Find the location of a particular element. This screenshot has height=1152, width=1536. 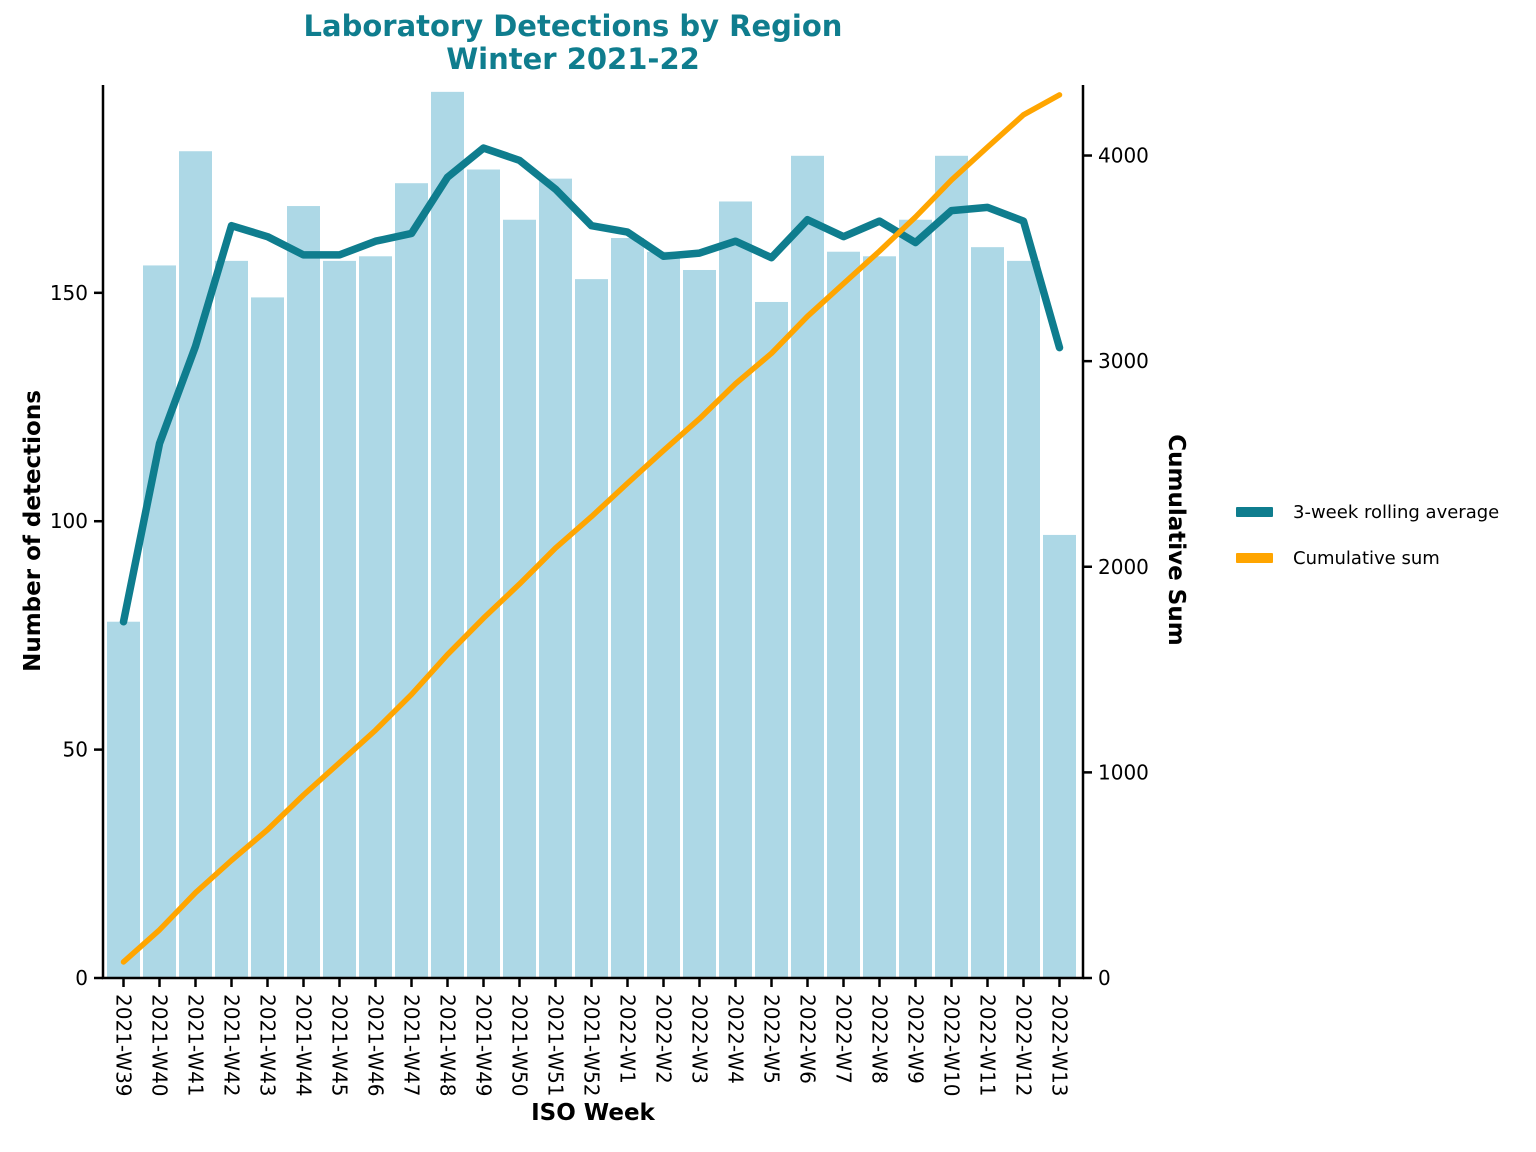

legend: 3-week rolling average Cumulative sum is located at coordinates (1367, 535).